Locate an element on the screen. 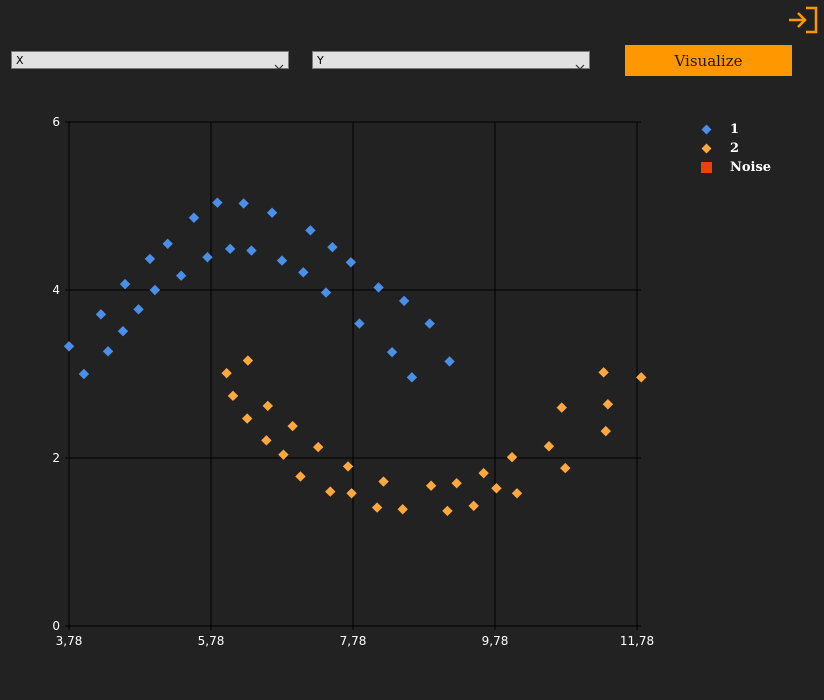 This screenshot has height=700, width=824. legend-item-2: 2 is located at coordinates (735, 148).